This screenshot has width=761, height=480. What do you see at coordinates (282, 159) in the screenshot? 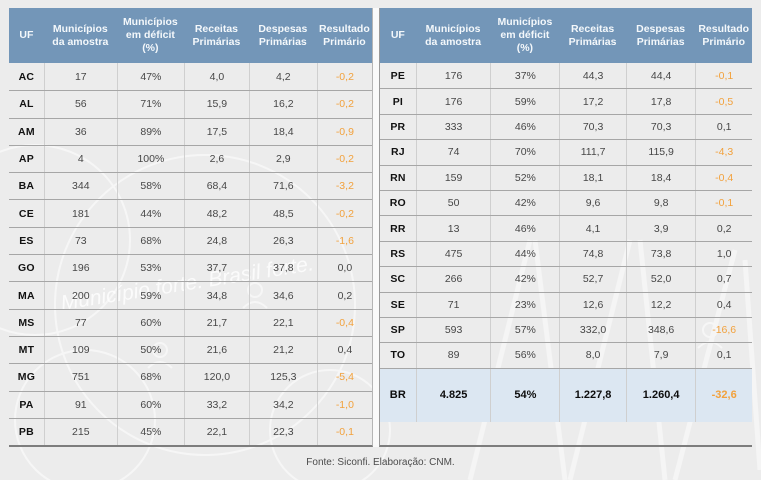
I see `value-cell: 2,9` at bounding box center [282, 159].